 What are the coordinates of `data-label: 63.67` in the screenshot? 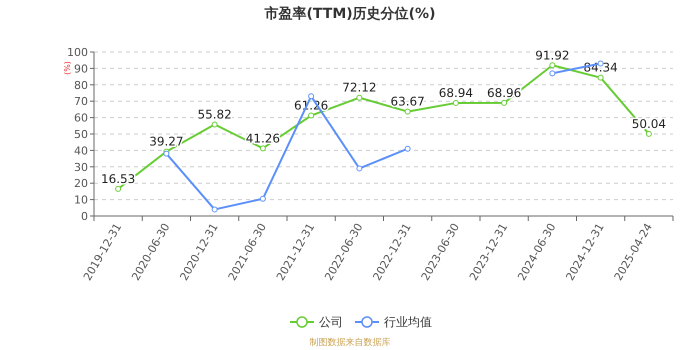 It's located at (407, 101).